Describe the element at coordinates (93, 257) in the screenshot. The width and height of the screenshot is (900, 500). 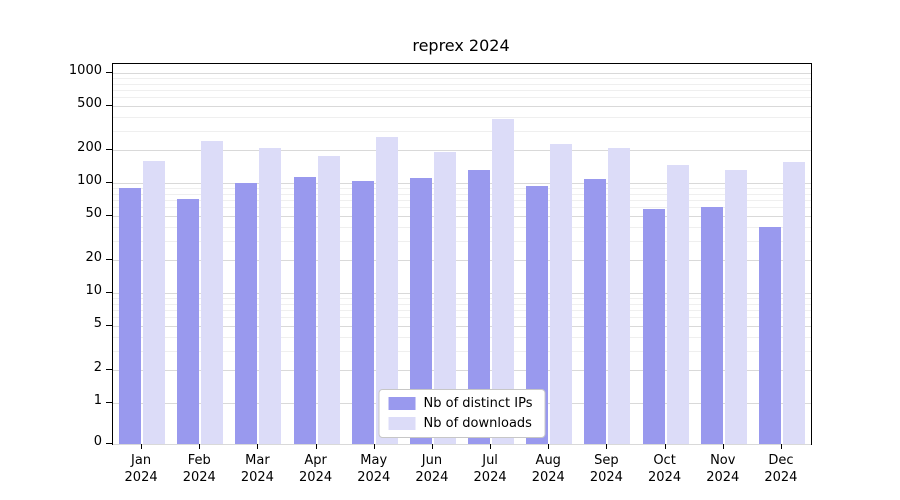
I see `y-tick-label: 20` at that location.